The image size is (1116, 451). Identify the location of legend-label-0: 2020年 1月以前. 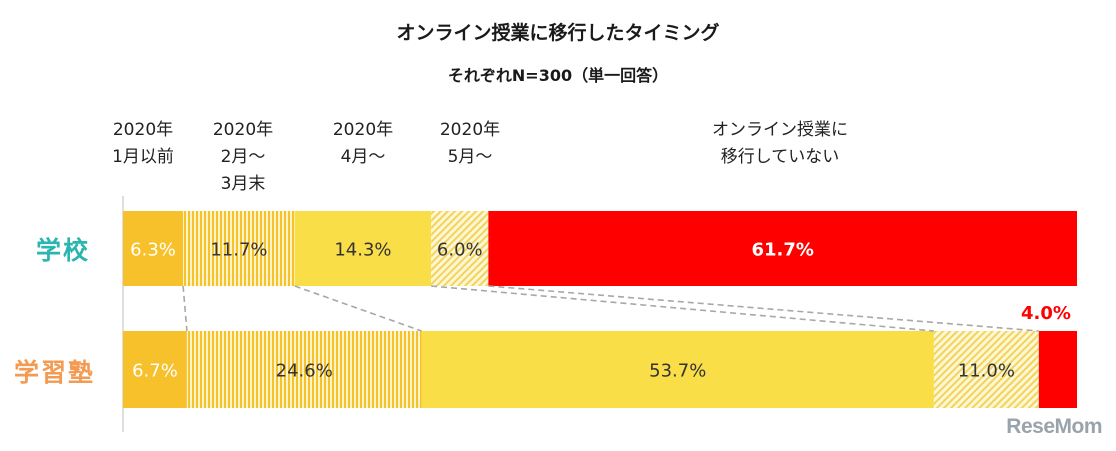
(143, 143).